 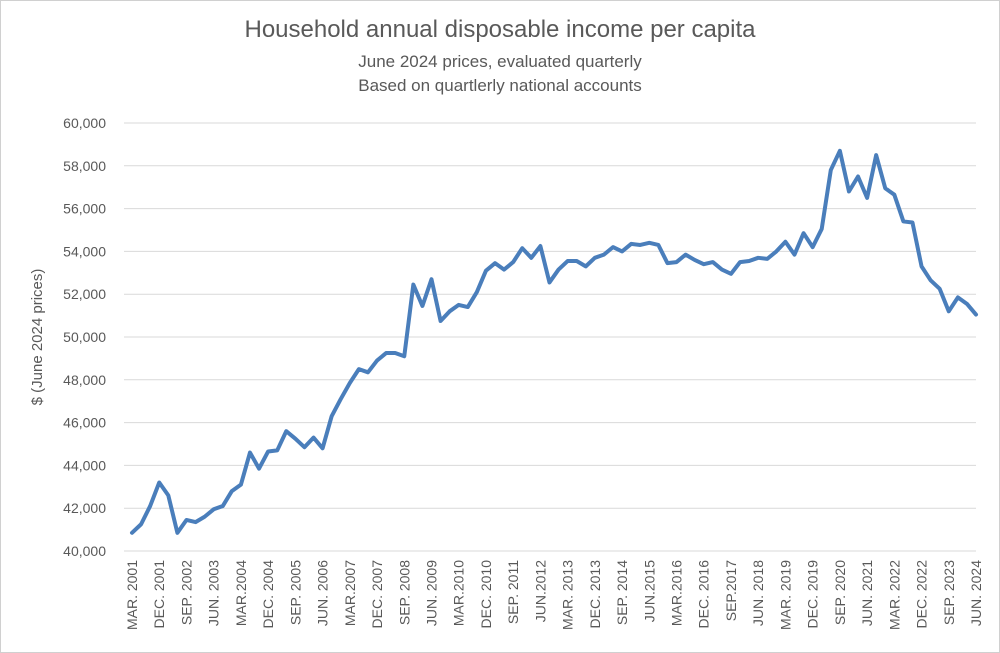 What do you see at coordinates (513, 592) in the screenshot?
I see `x-tick-label: SEP. 2011` at bounding box center [513, 592].